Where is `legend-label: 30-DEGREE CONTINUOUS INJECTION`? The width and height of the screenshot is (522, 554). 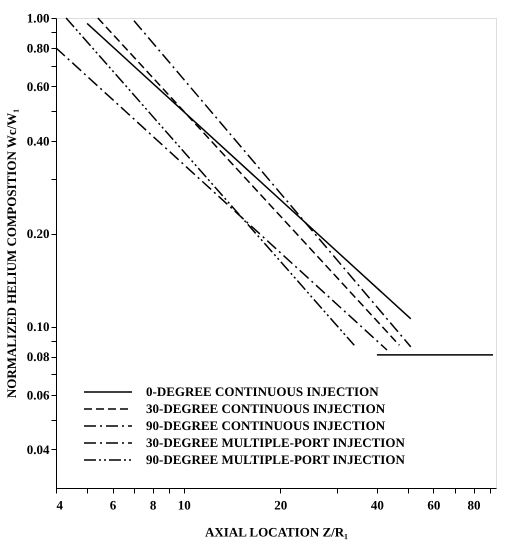
legend-label: 30-DEGREE CONTINUOUS INJECTION is located at coordinates (266, 408).